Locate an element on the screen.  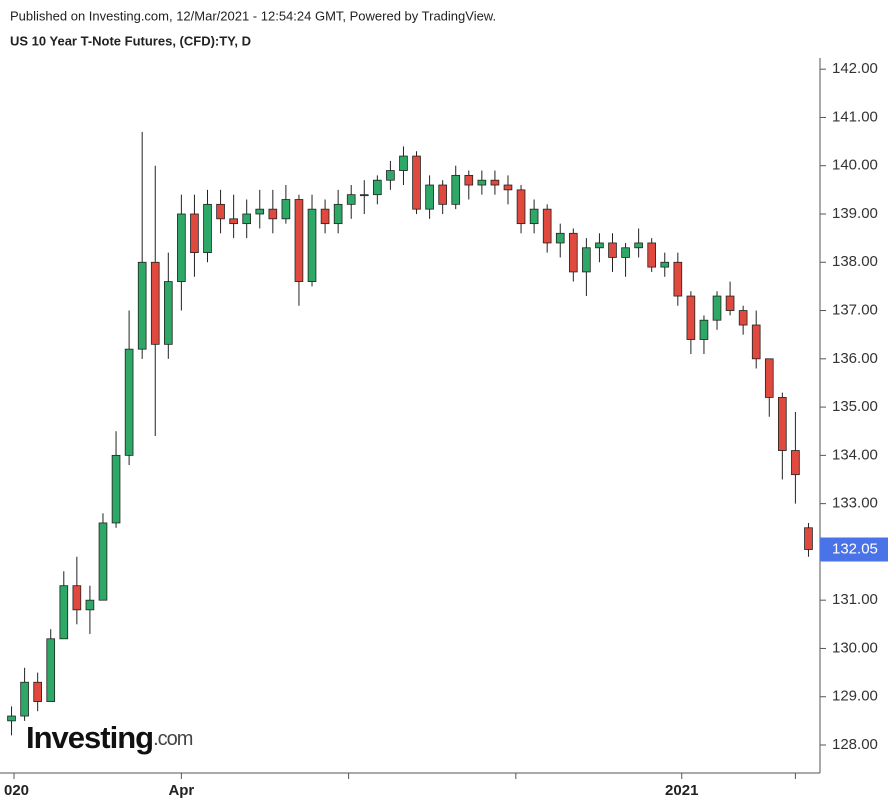
y-tick-label: 142.00 is located at coordinates (855, 68).